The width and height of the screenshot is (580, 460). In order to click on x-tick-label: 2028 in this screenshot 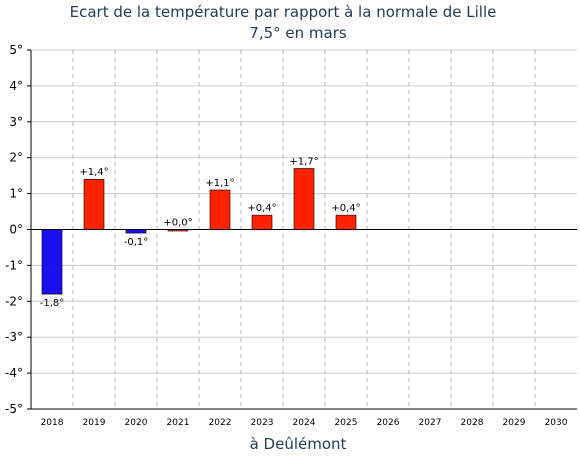, I will do `click(472, 423)`.